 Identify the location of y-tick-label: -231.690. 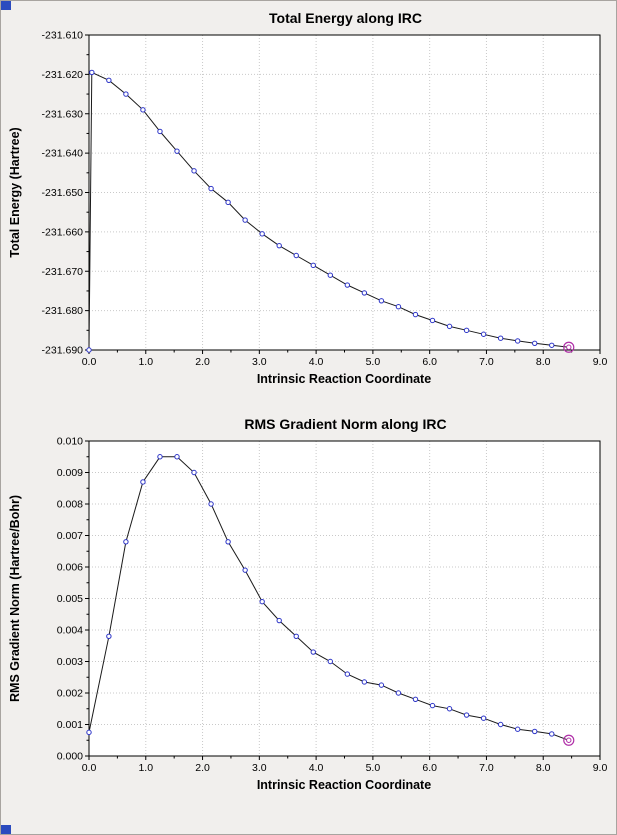
(63, 351).